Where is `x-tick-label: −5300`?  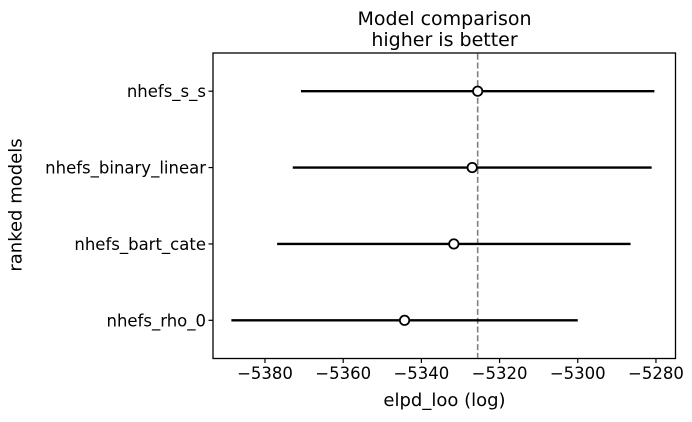
x-tick-label: −5300 is located at coordinates (578, 373).